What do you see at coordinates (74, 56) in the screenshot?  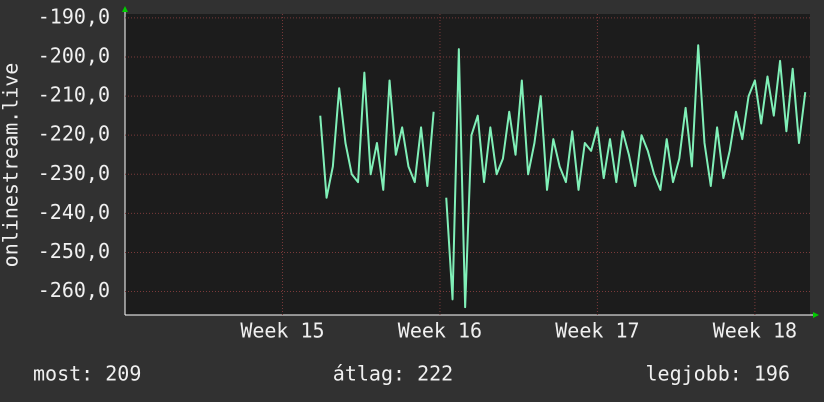 I see `y-tick-label: -200,0` at bounding box center [74, 56].